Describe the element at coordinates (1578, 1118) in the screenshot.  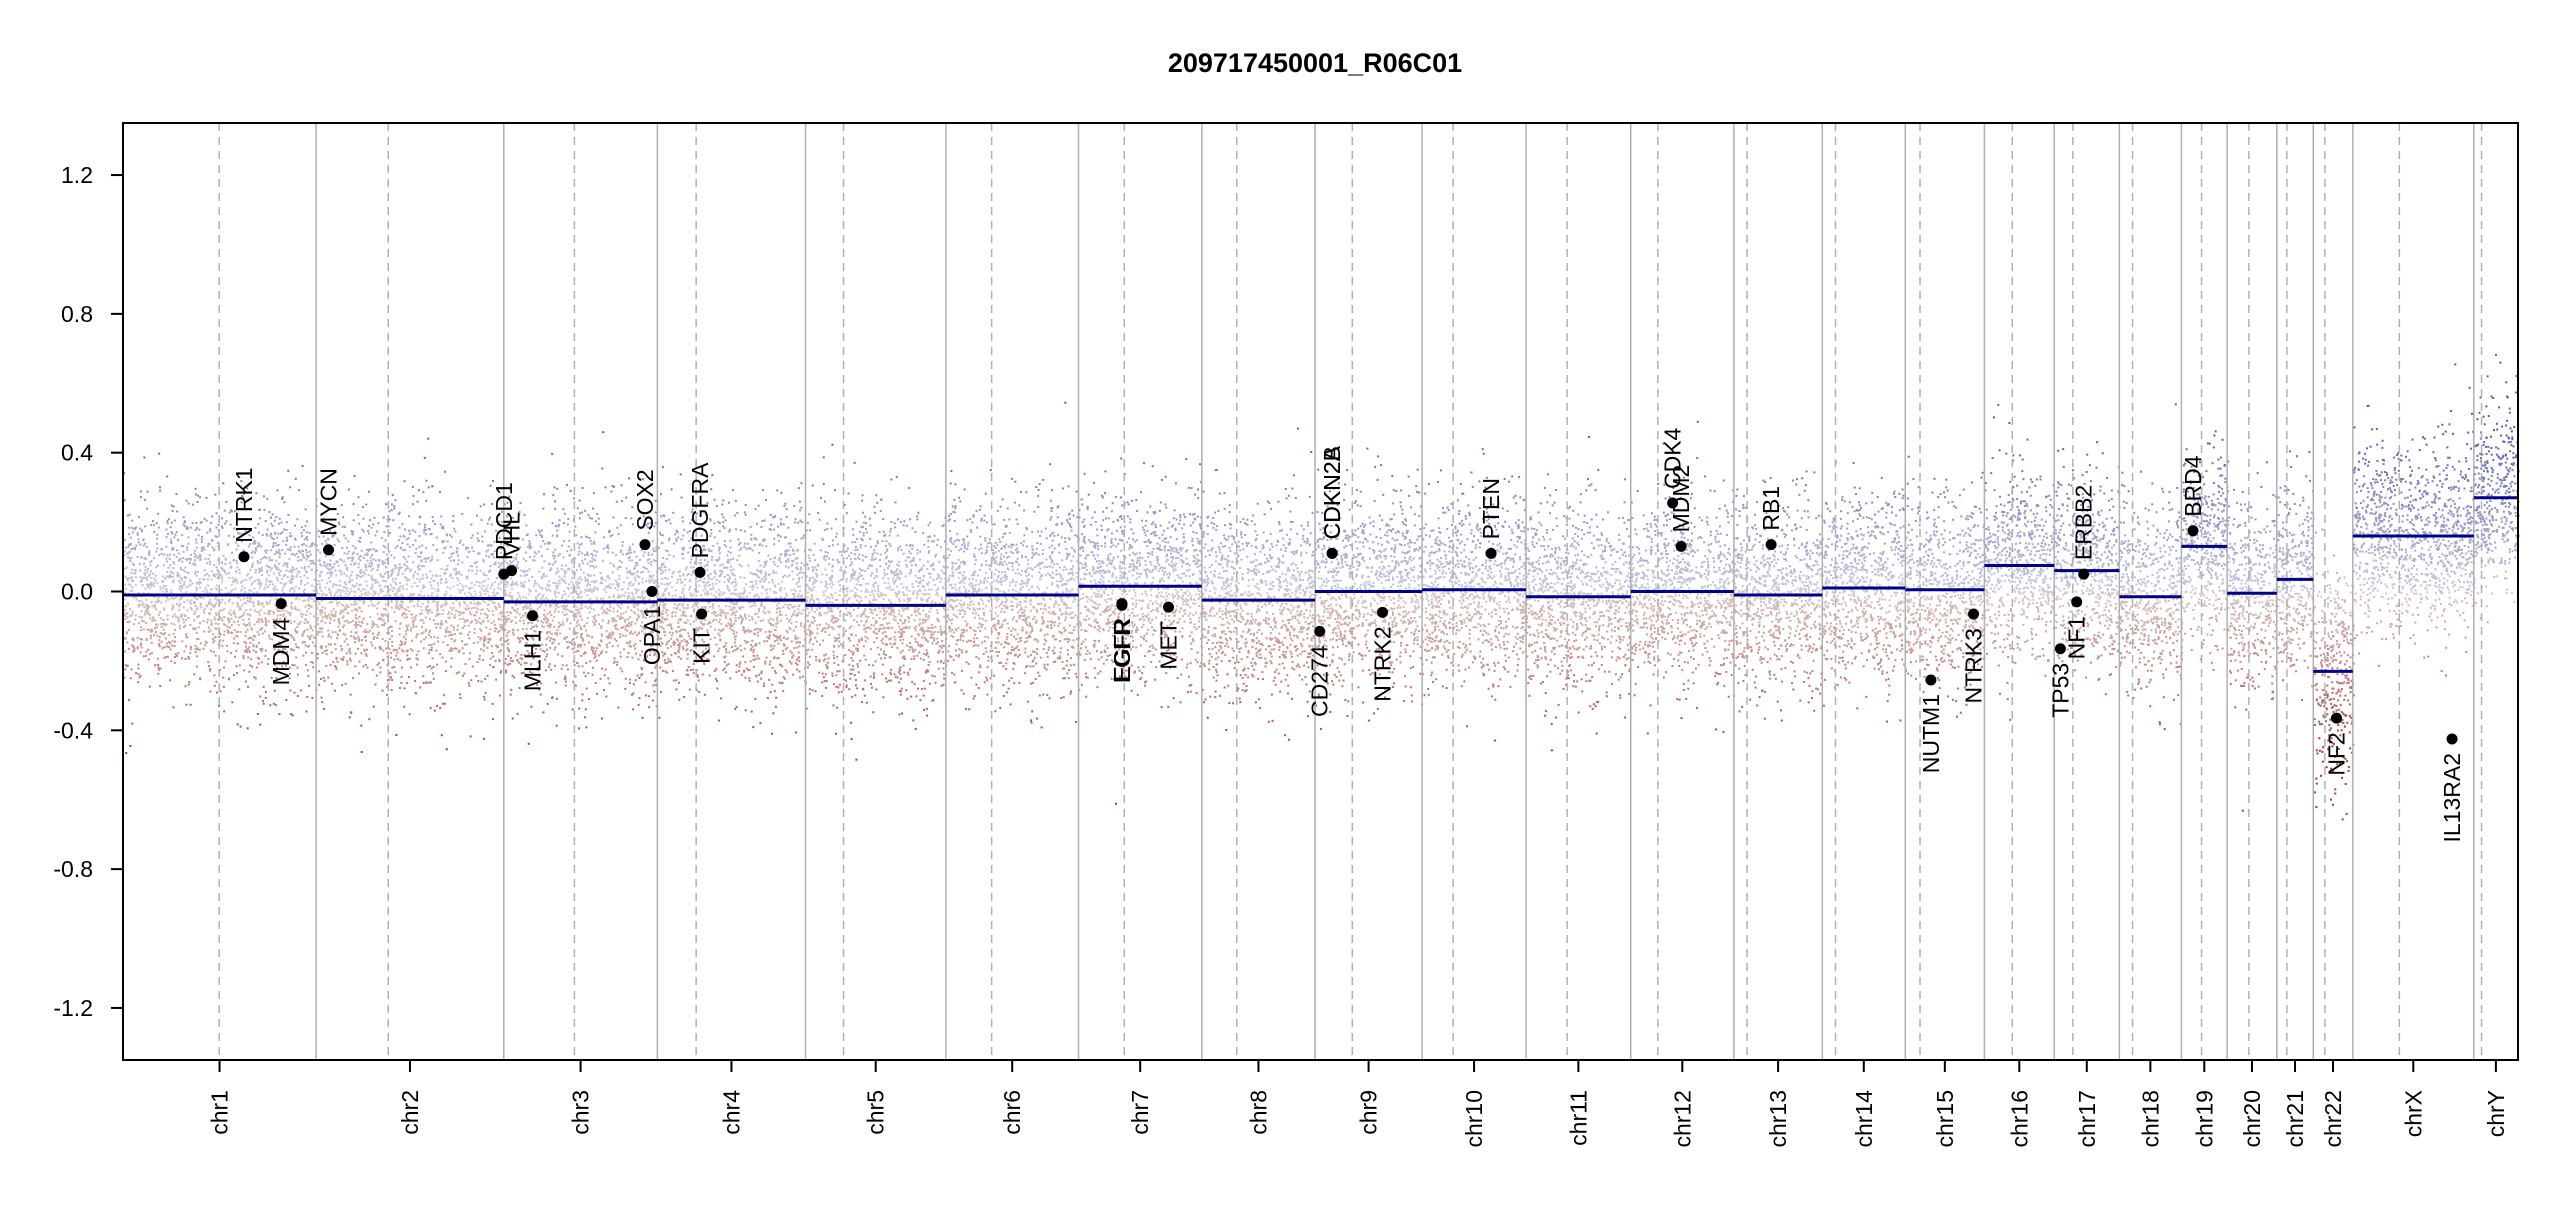
I see `x-tick-label: chr11` at that location.